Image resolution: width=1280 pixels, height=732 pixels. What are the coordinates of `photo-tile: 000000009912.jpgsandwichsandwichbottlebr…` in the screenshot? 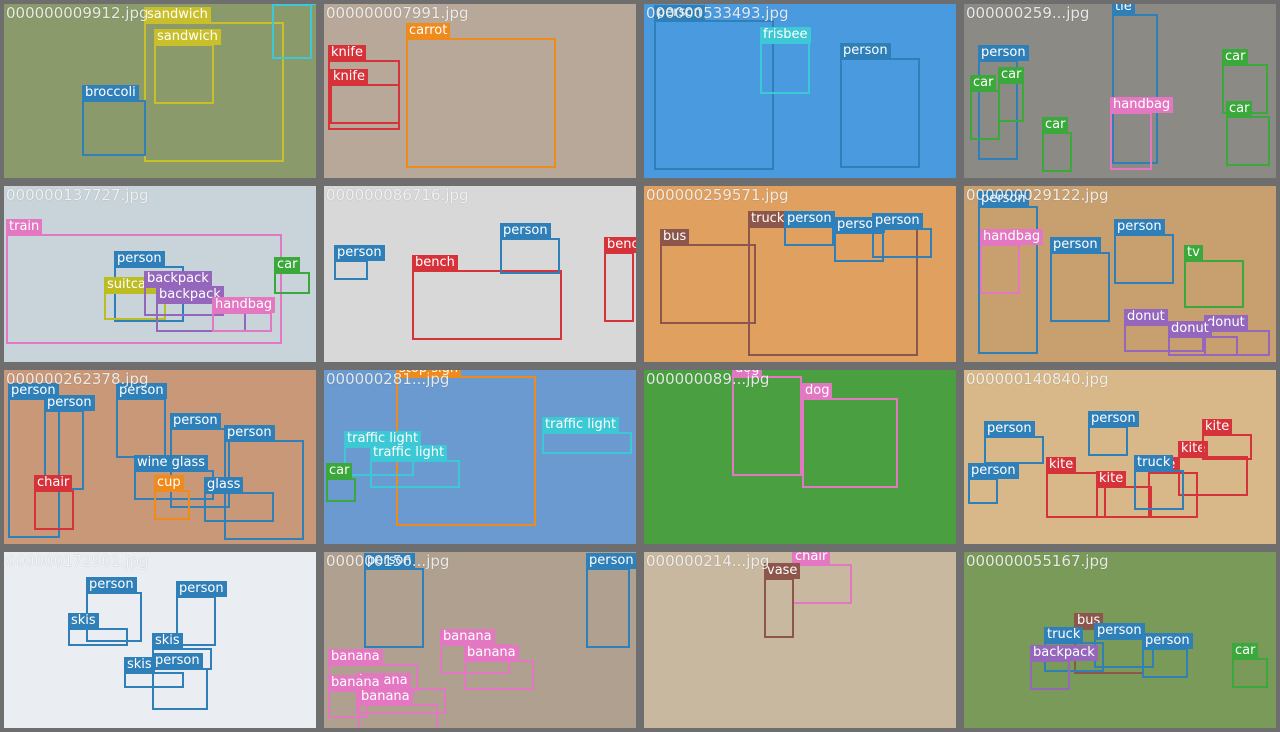 It's located at (160, 91).